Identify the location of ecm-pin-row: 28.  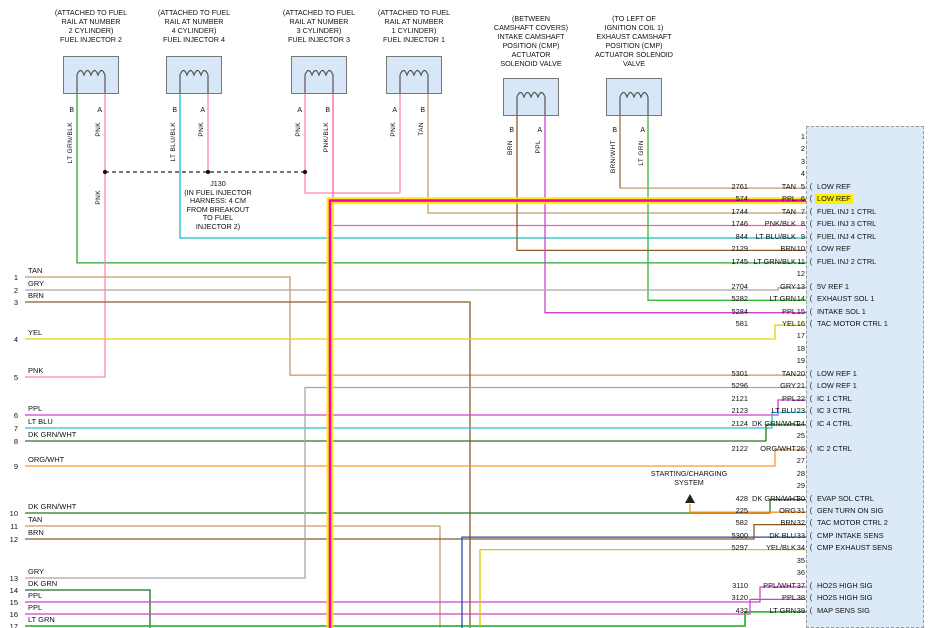
(782, 475).